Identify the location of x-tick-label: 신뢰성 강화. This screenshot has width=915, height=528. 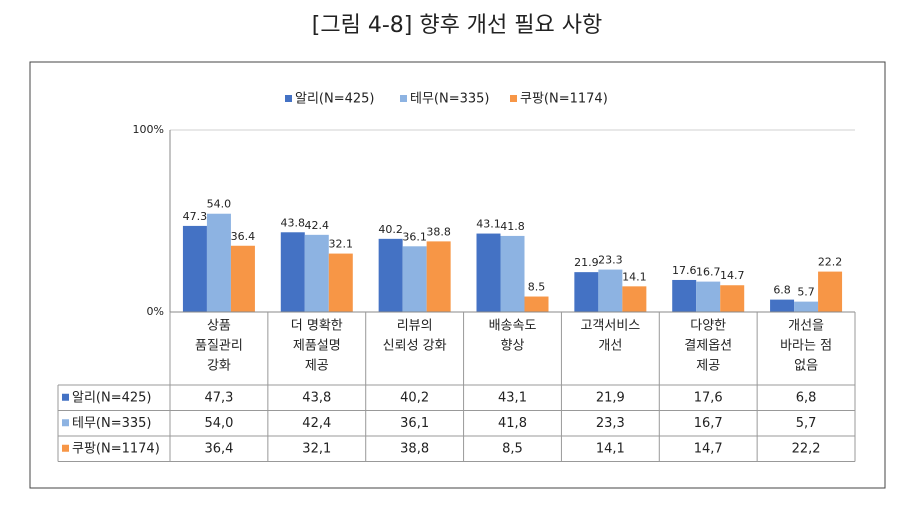
(415, 346).